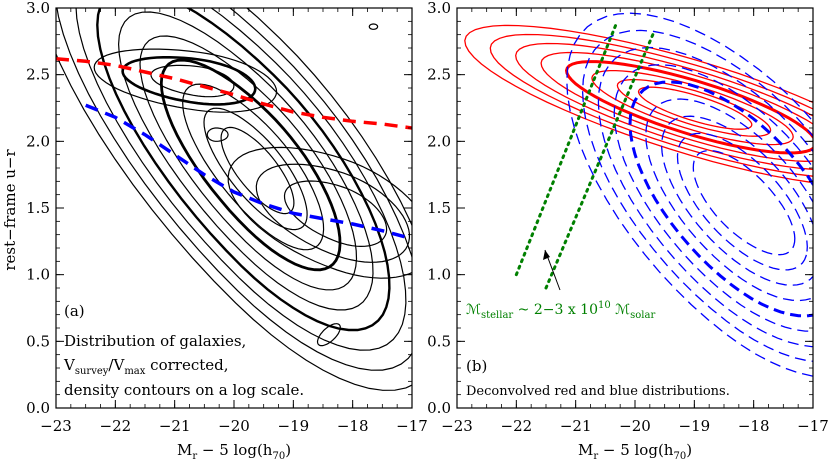  What do you see at coordinates (598, 391) in the screenshot?
I see `annotation-b: Deconvolved red and blue distributions.` at bounding box center [598, 391].